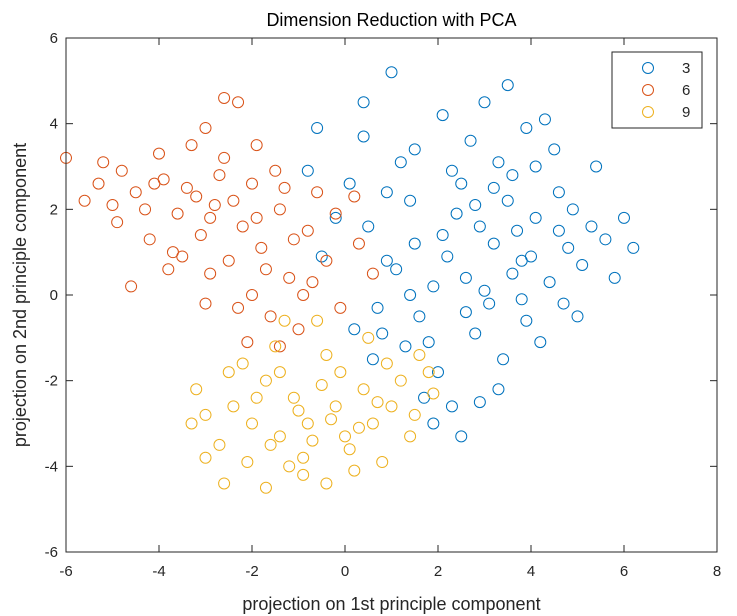  I want to click on chart-title: Dimension Reduction with PCA, so click(391, 20).